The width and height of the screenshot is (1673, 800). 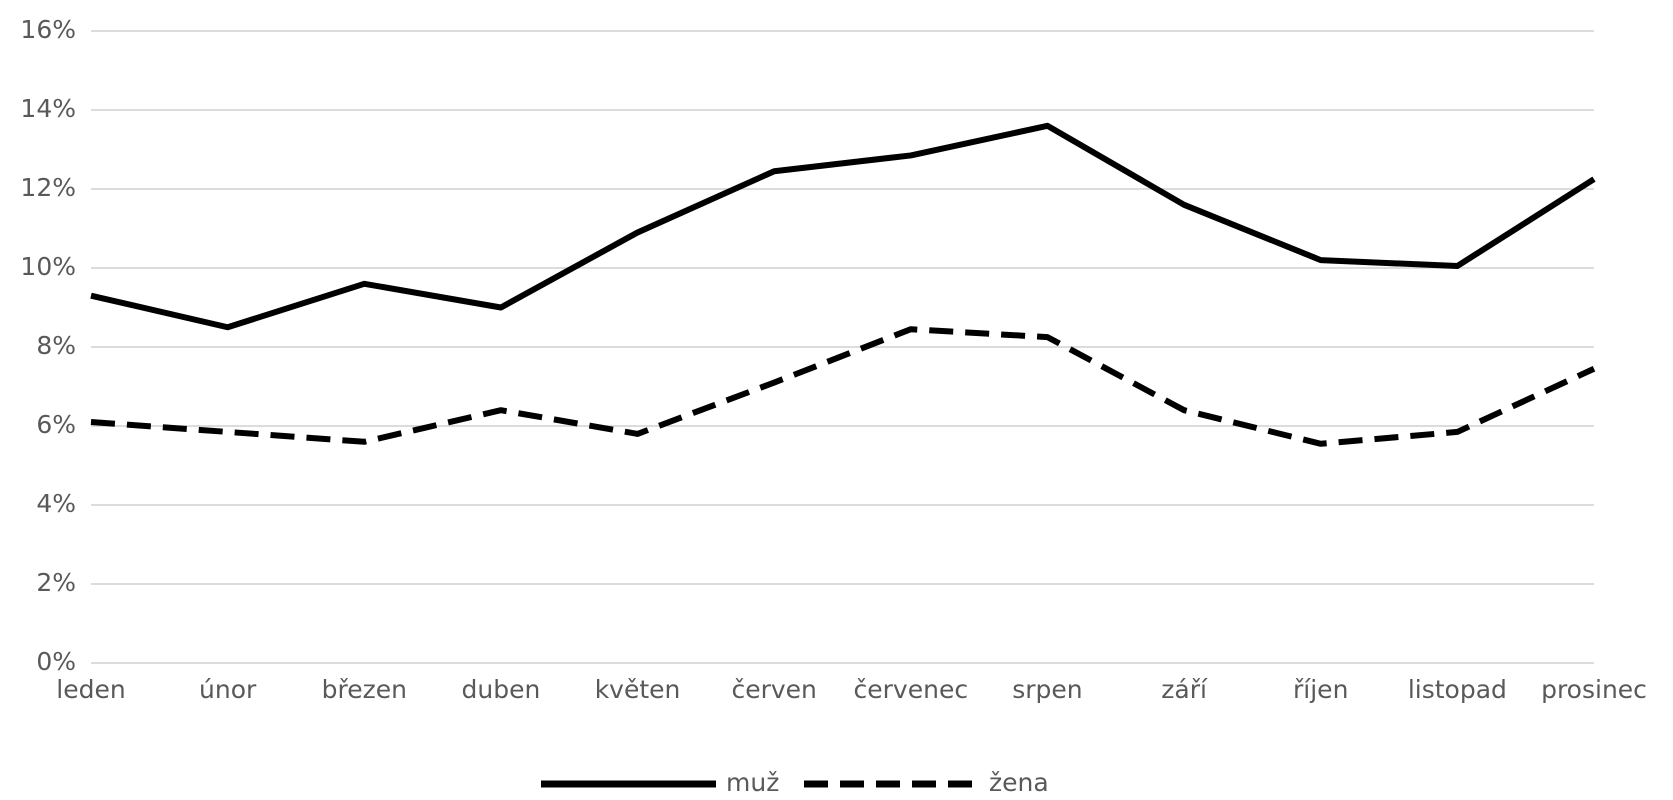 What do you see at coordinates (1019, 782) in the screenshot?
I see `legend-label: žena` at bounding box center [1019, 782].